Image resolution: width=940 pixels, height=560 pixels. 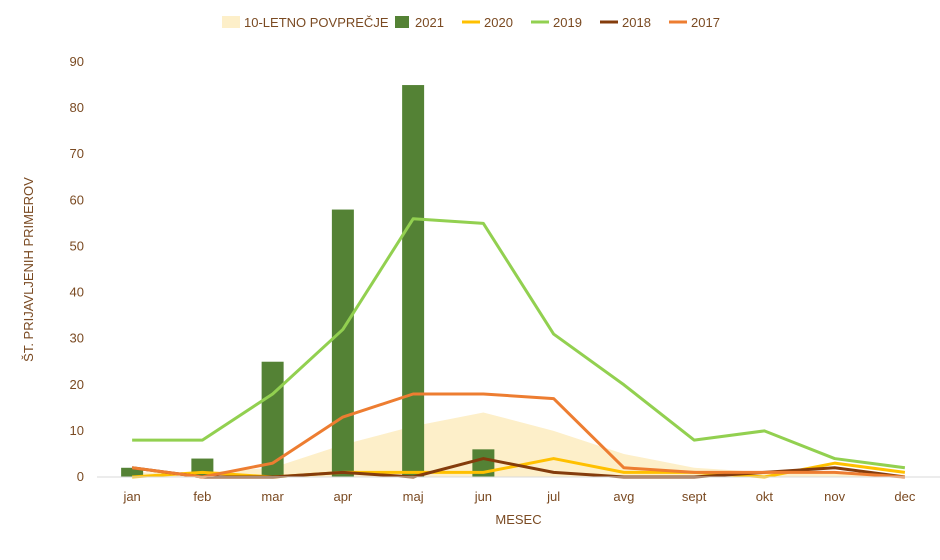 What do you see at coordinates (77, 292) in the screenshot?
I see `y-tick-label: 40` at bounding box center [77, 292].